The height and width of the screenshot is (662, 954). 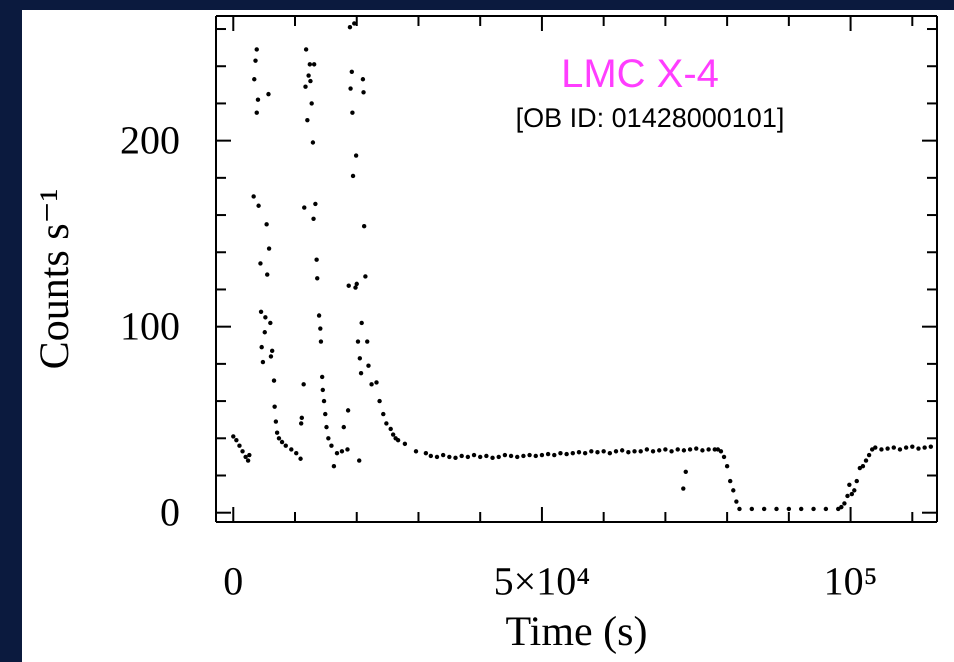 I want to click on x-tick-label: 5×10⁴, so click(x=542, y=581).